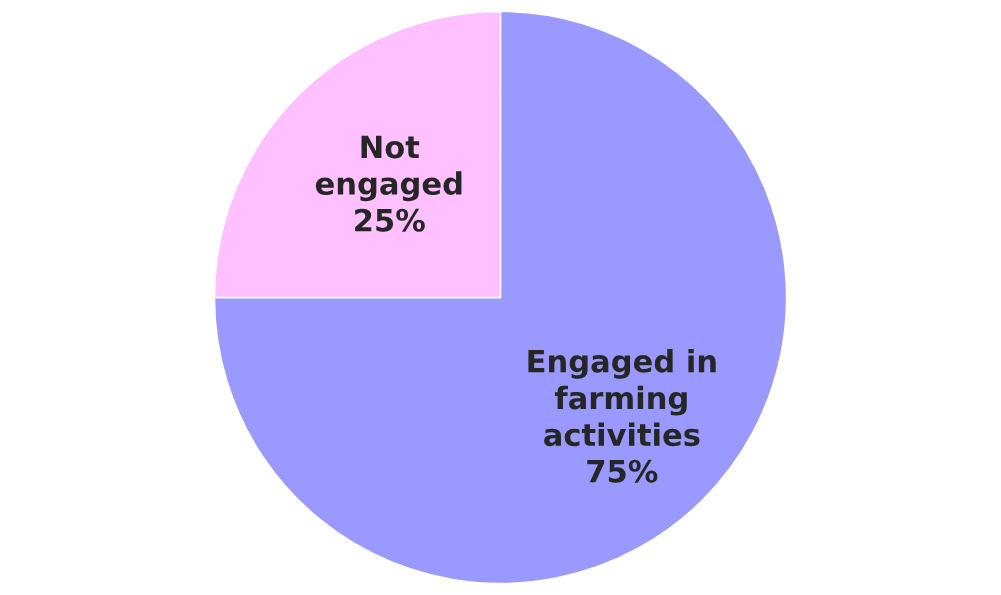 This screenshot has width=1001, height=595. I want to click on data-label: 25%, so click(390, 220).